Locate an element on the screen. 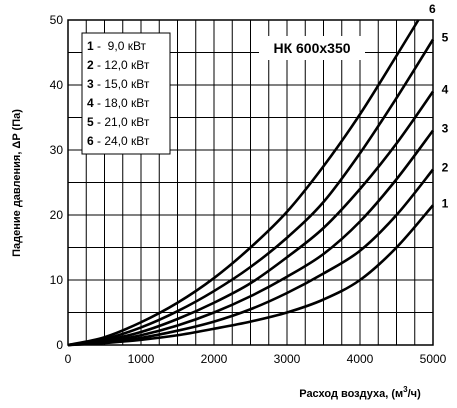 The height and width of the screenshot is (408, 457). legend-item-text: - 12,0 кВт is located at coordinates (122, 65).